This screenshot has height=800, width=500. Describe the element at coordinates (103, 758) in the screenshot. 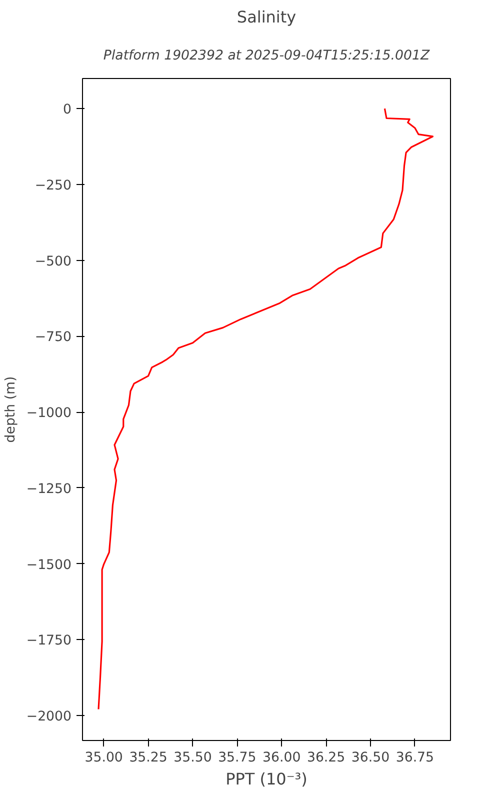

I see `x-tick-label: 35.00` at that location.